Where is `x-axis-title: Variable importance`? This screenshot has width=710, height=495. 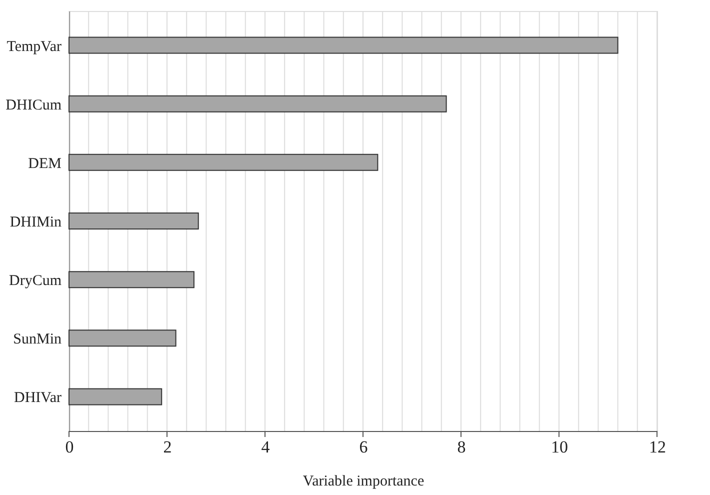 x-axis-title: Variable importance is located at coordinates (363, 482).